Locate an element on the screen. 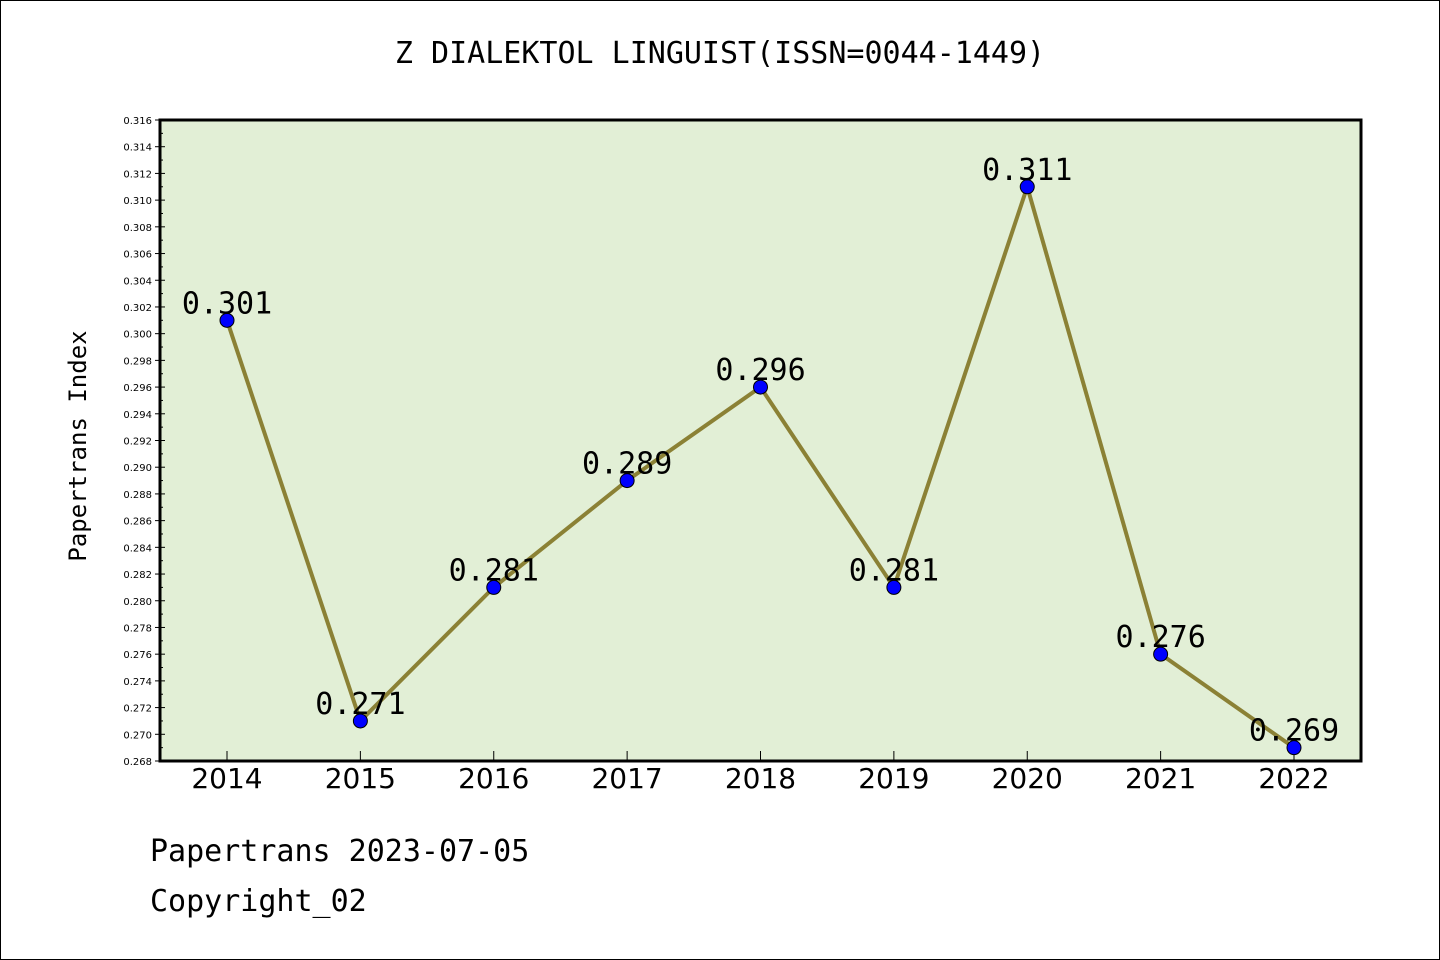 Image resolution: width=1440 pixels, height=960 pixels. y-tick-label: 0.292 is located at coordinates (137, 442).